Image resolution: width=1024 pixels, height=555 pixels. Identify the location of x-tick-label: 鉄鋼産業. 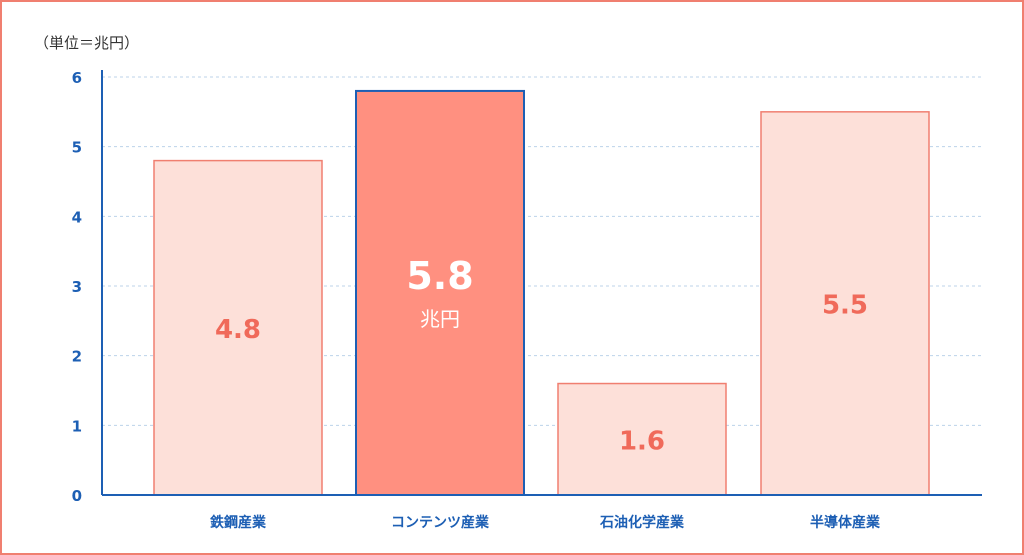
(238, 522).